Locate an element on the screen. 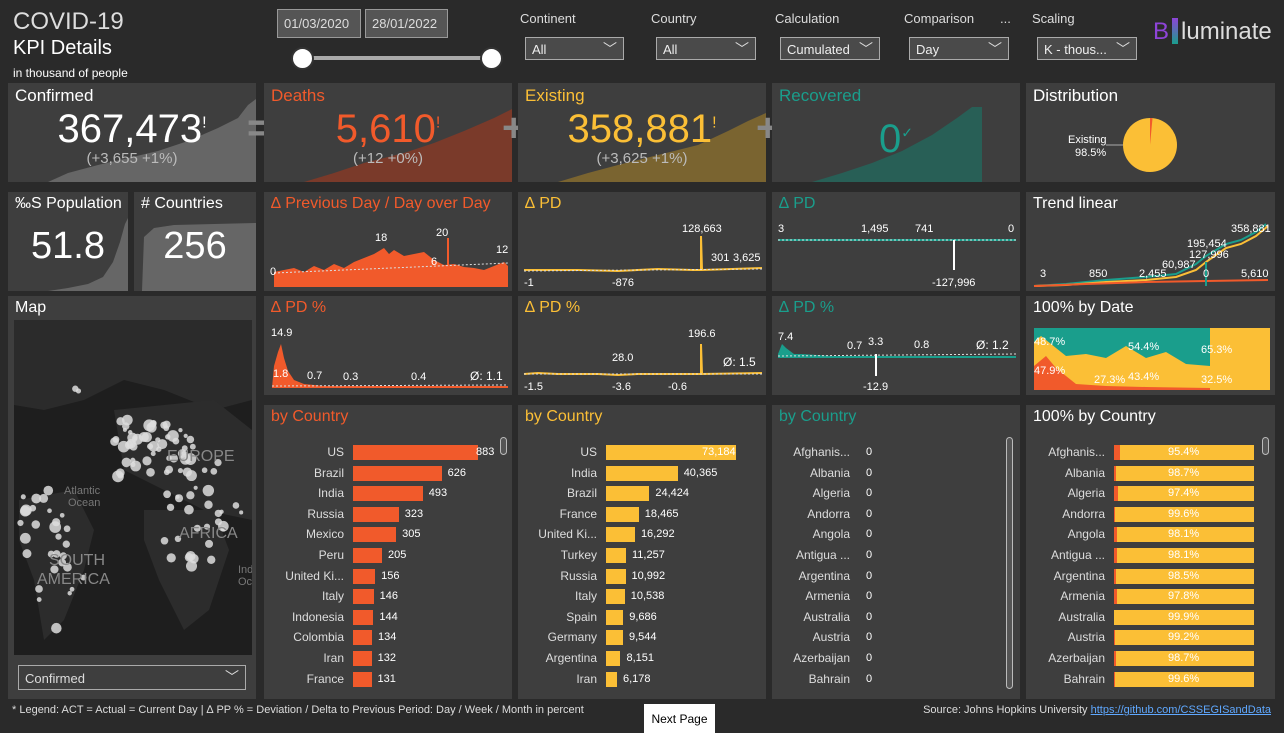 The image size is (1284, 733). existing-pdp-panel: ∆ PD % 196.6 28.0 Ø: 1.5 -1.5 -3.6 -0.6 is located at coordinates (642, 345).